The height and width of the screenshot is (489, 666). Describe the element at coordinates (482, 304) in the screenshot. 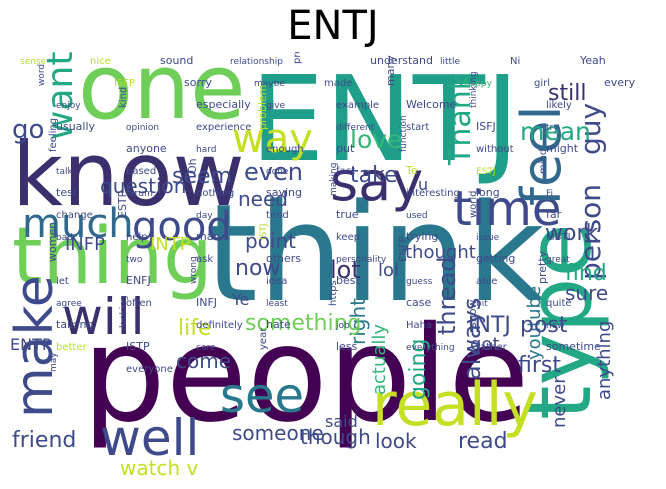

I see `cloud-word: bit` at that location.